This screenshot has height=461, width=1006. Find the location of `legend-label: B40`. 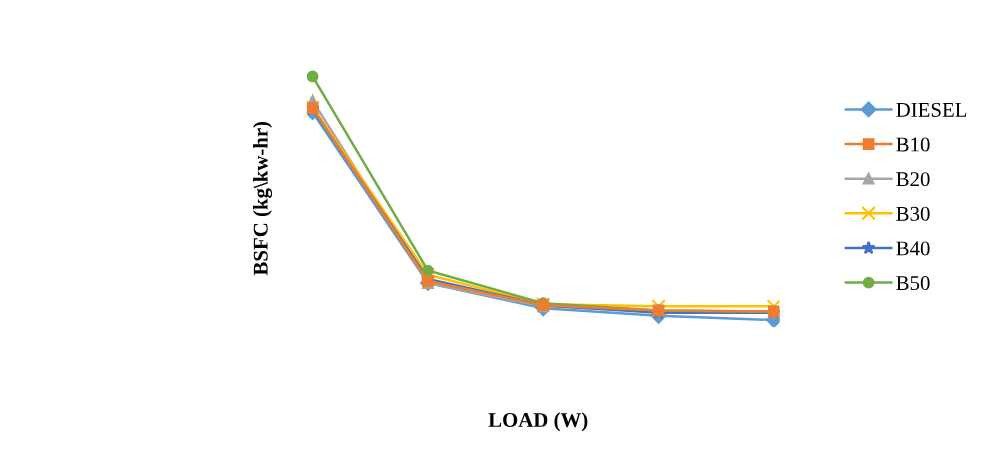

legend-label: B40 is located at coordinates (913, 248).